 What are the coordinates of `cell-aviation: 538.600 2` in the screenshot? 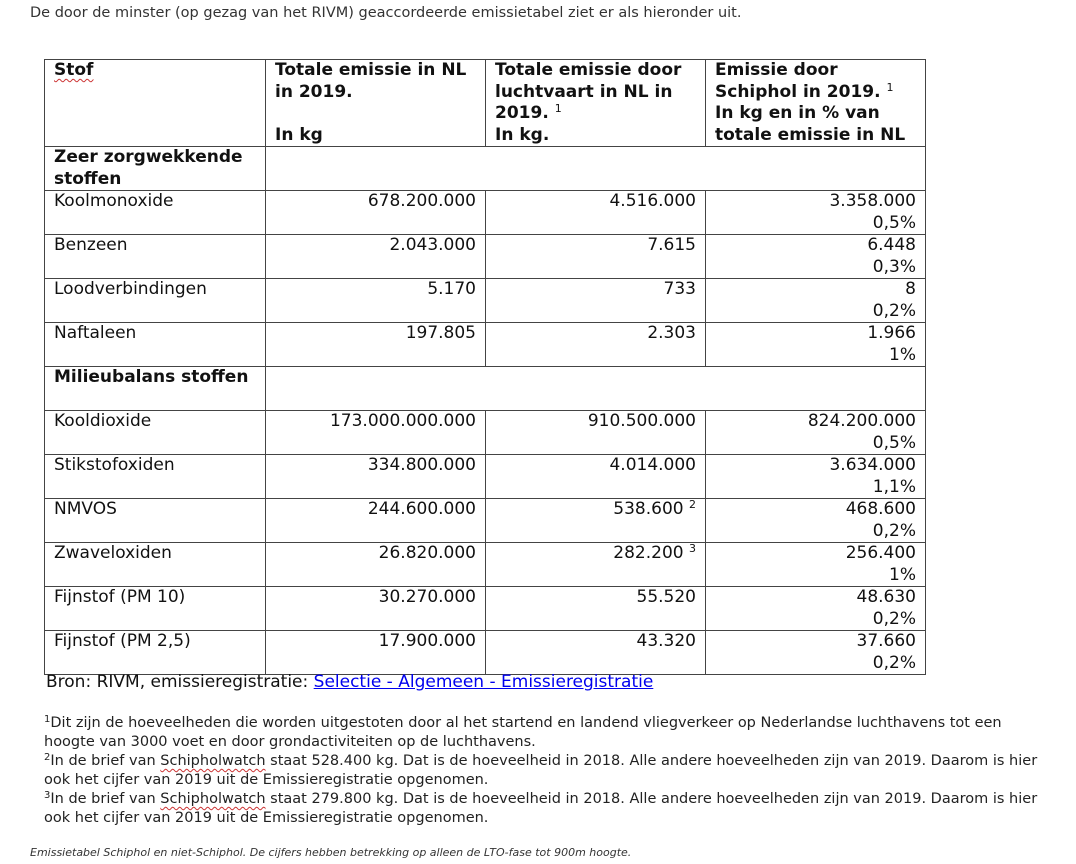 It's located at (595, 520).